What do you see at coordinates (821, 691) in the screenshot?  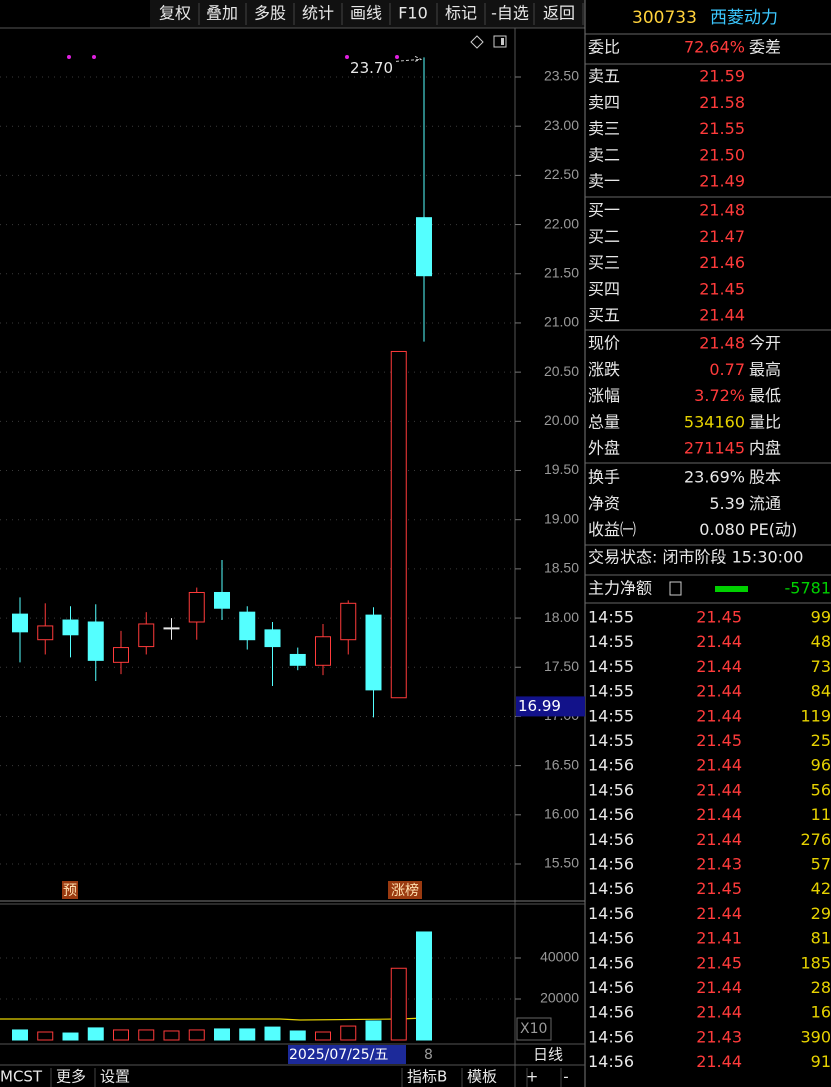 I see `trade-volume: 84` at bounding box center [821, 691].